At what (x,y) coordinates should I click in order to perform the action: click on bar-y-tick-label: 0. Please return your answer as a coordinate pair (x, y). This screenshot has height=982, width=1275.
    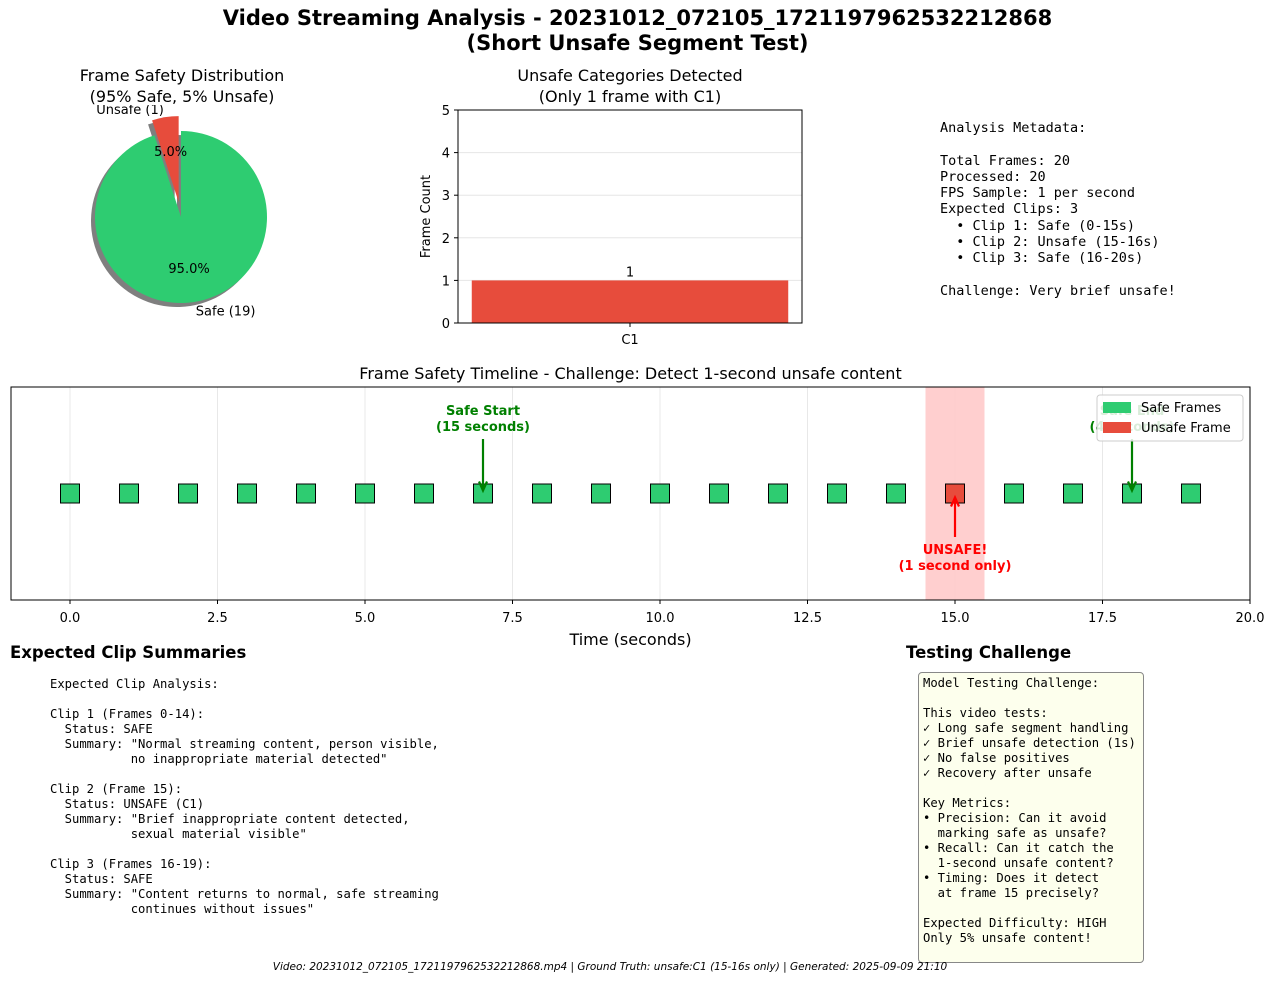
    Looking at the image, I should click on (446, 324).